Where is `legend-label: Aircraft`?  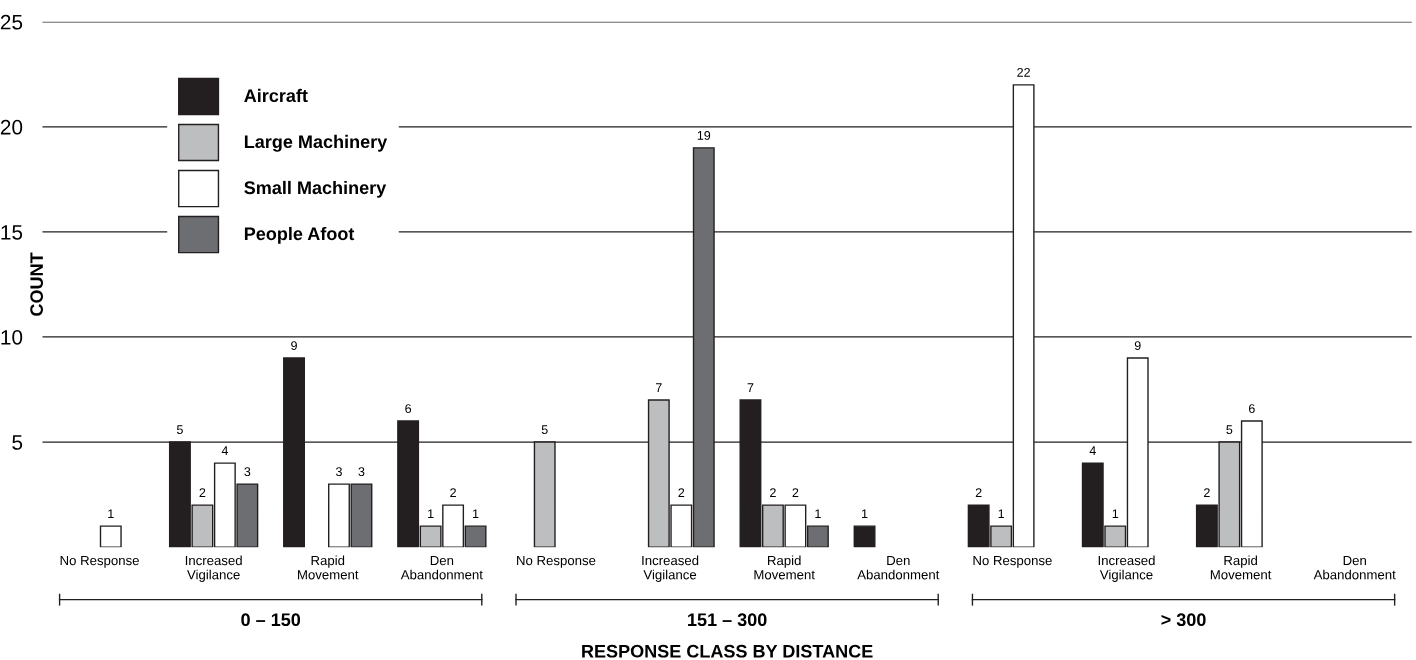 legend-label: Aircraft is located at coordinates (276, 95).